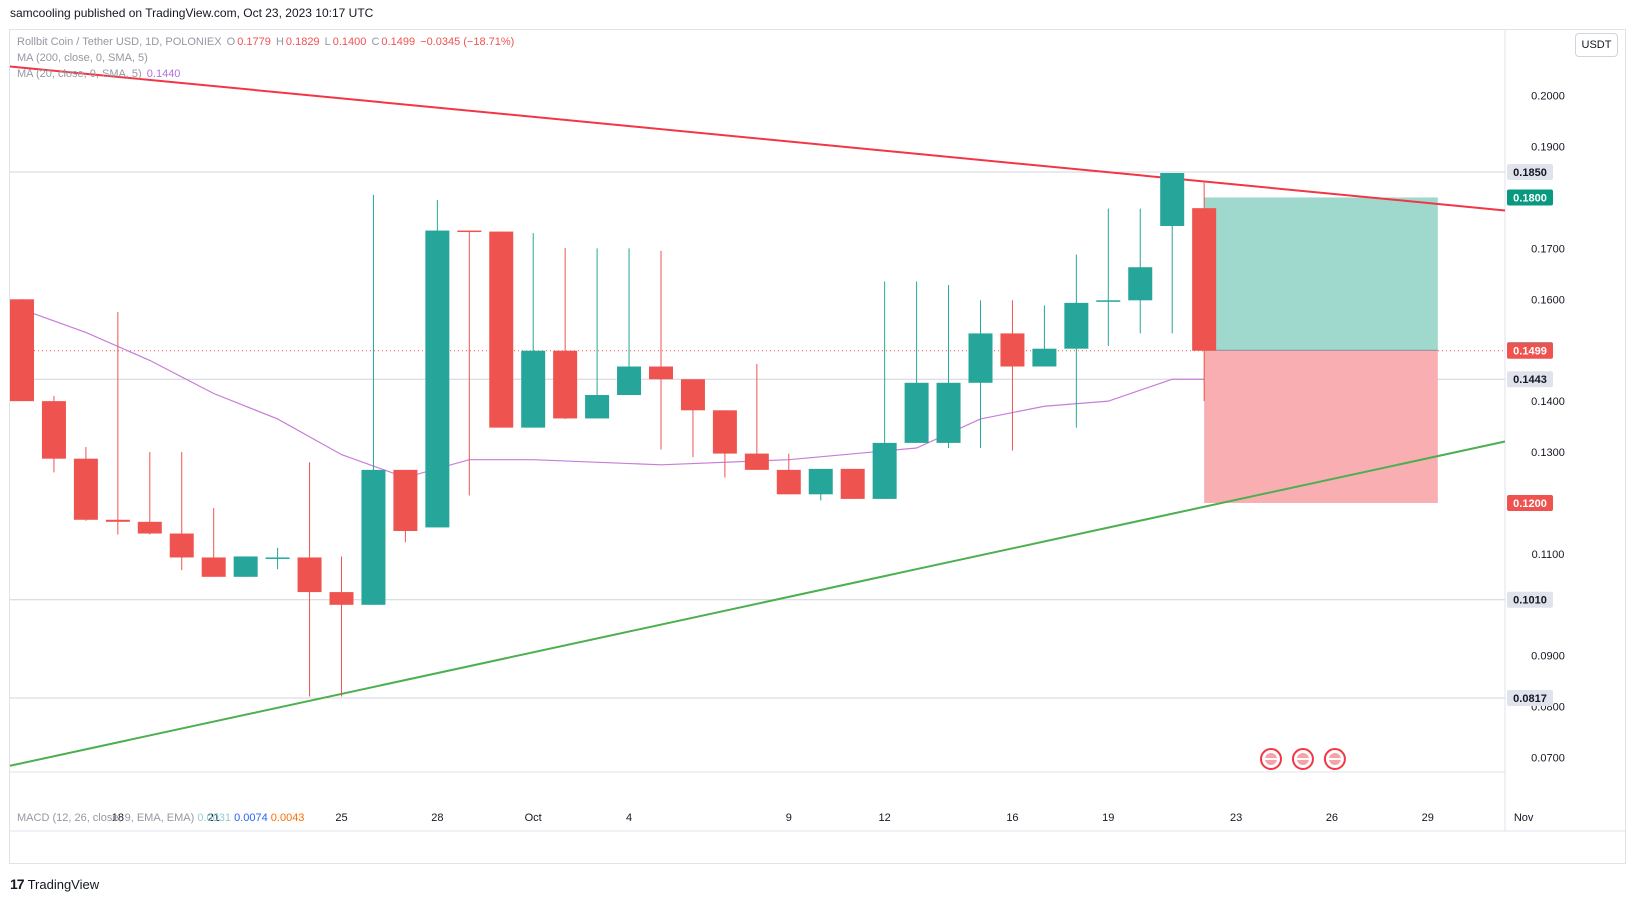 Image resolution: width=1634 pixels, height=901 pixels. Describe the element at coordinates (231, 42) in the screenshot. I see `legend-open-label: O` at that location.